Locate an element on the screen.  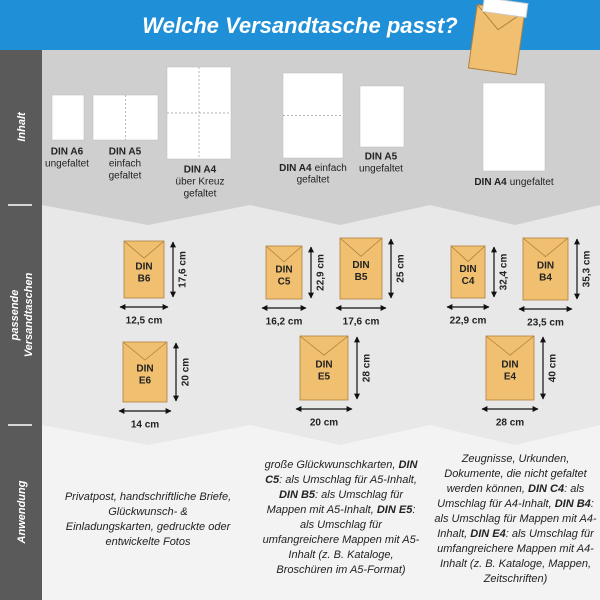
paper-label: DIN A4 einfach is located at coordinates (313, 168).